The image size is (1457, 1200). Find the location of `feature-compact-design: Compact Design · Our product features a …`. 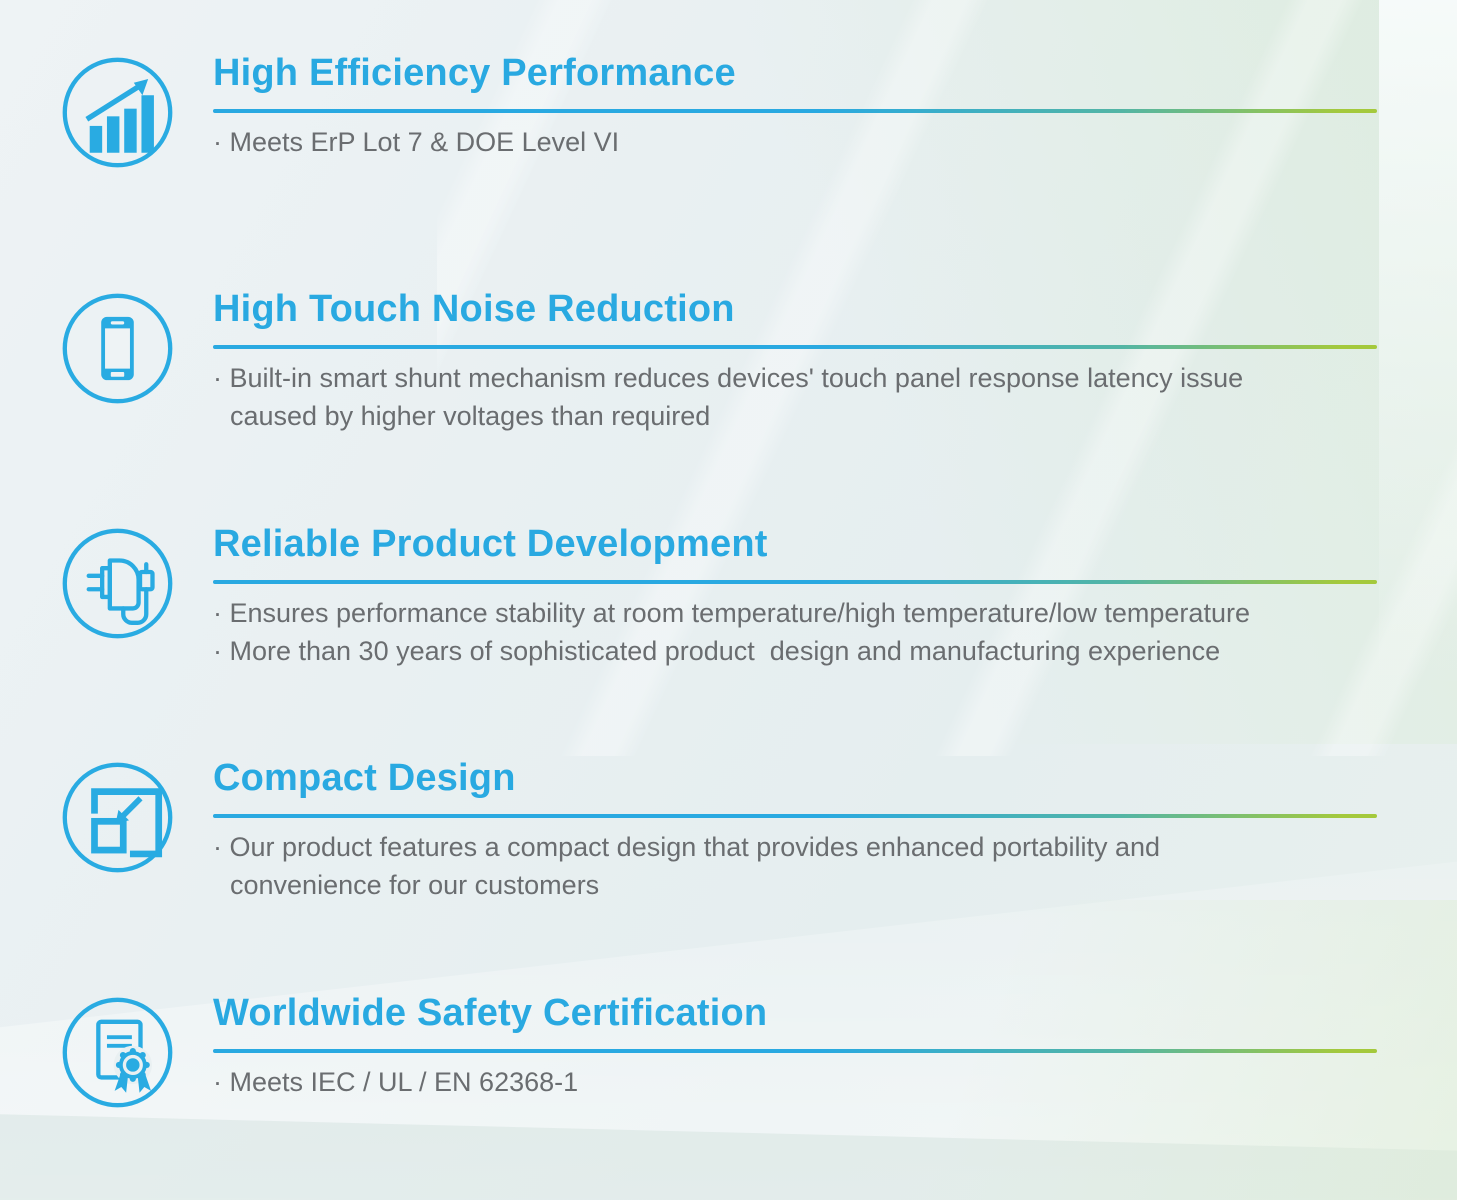

feature-compact-design: Compact Design · Our product features a … is located at coordinates (728, 831).